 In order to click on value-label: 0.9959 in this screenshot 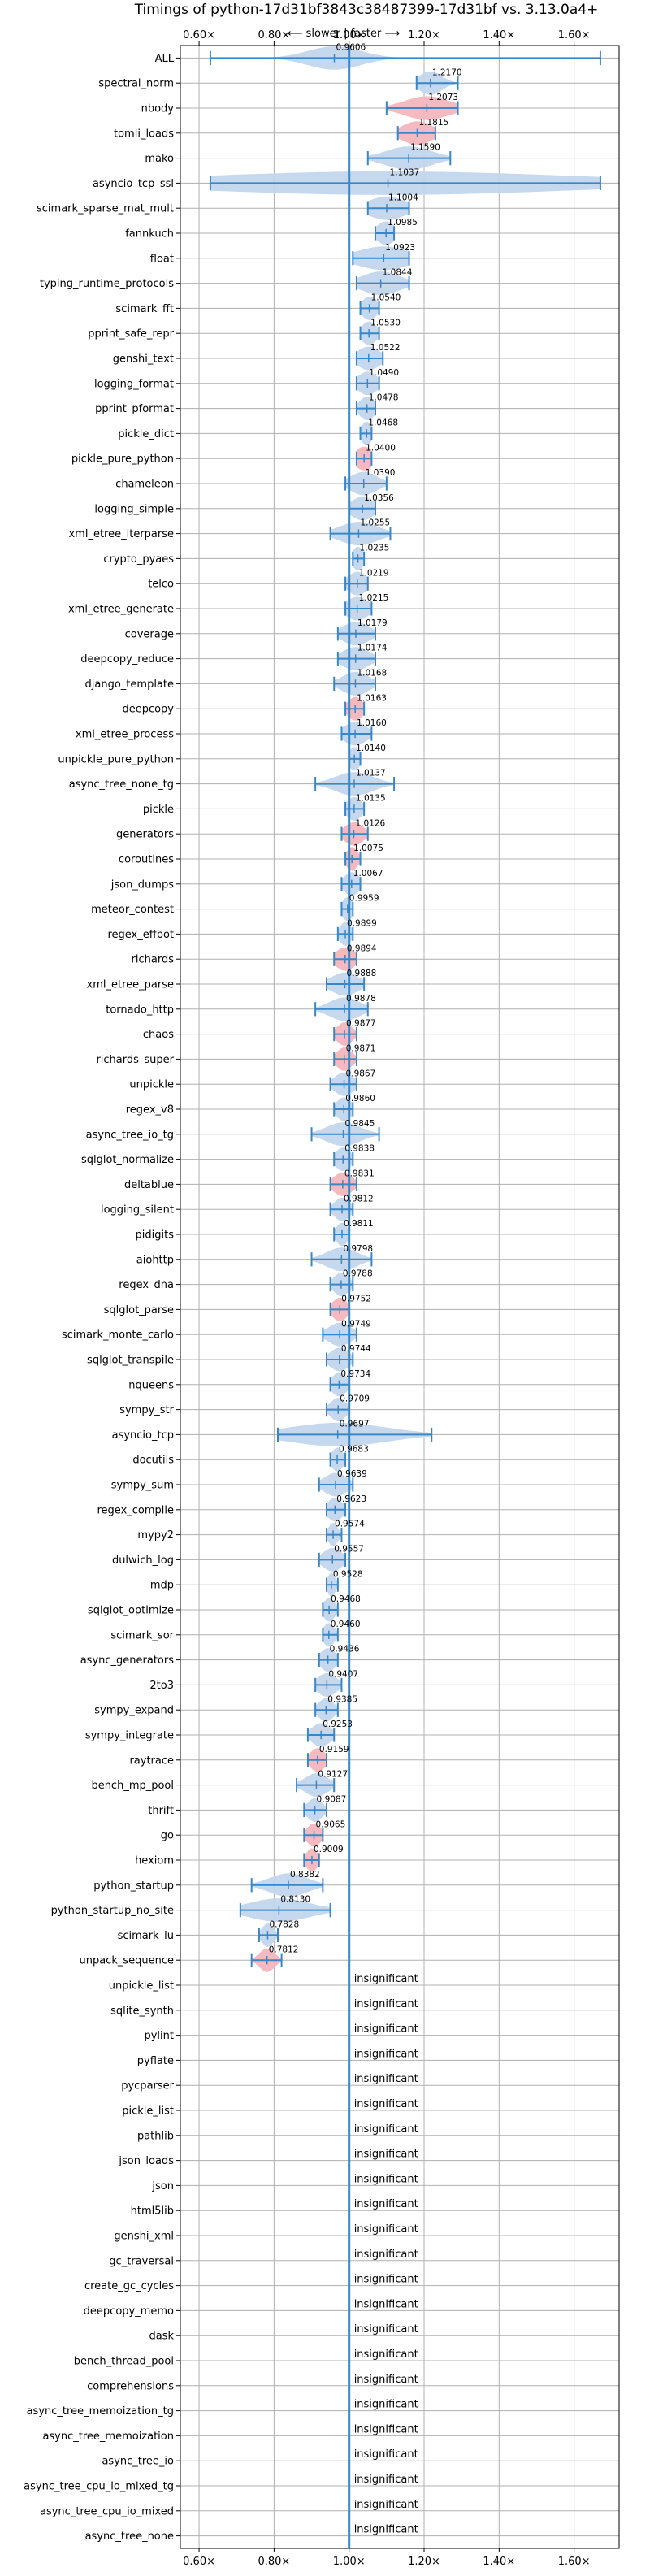, I will do `click(364, 899)`.